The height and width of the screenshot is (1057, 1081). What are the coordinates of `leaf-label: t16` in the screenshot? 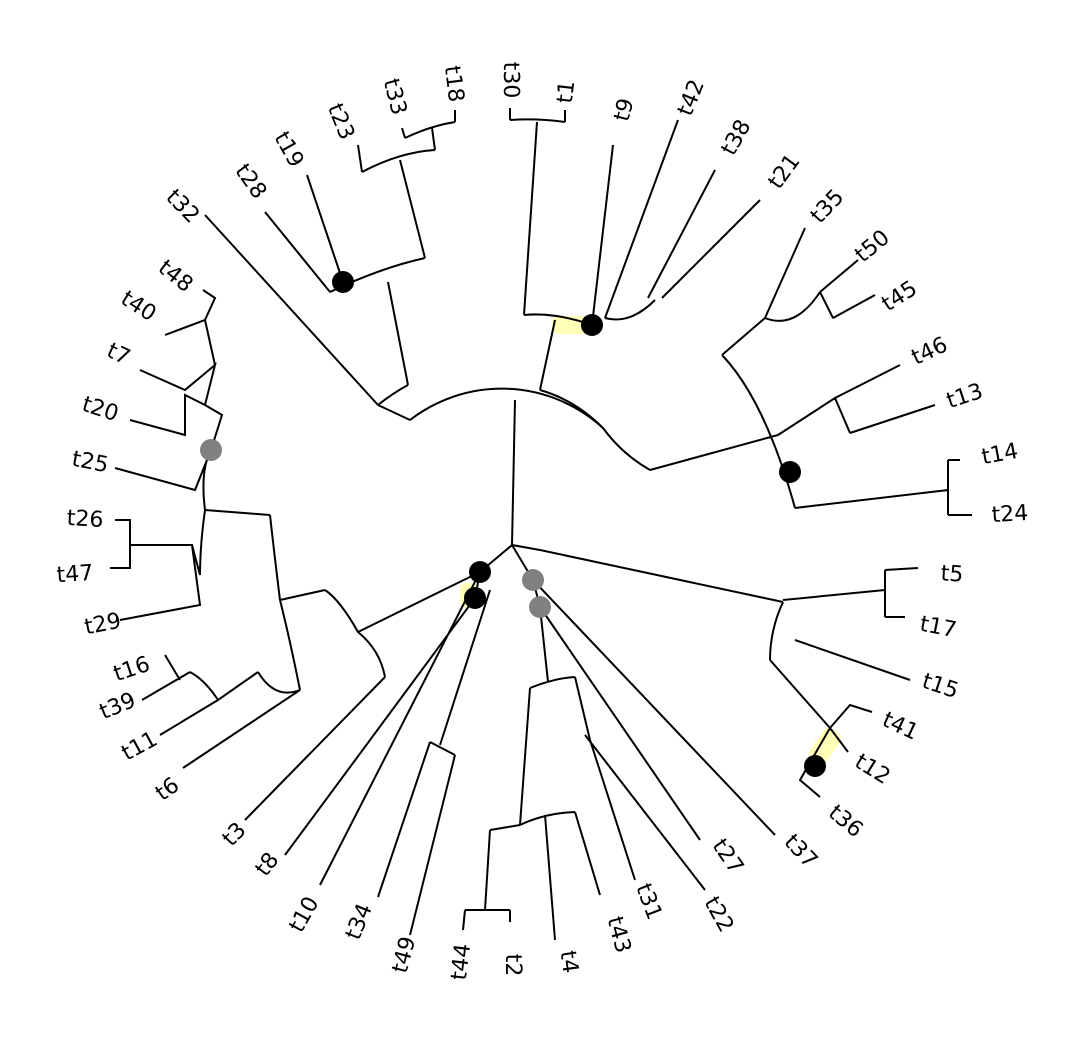 It's located at (132, 669).